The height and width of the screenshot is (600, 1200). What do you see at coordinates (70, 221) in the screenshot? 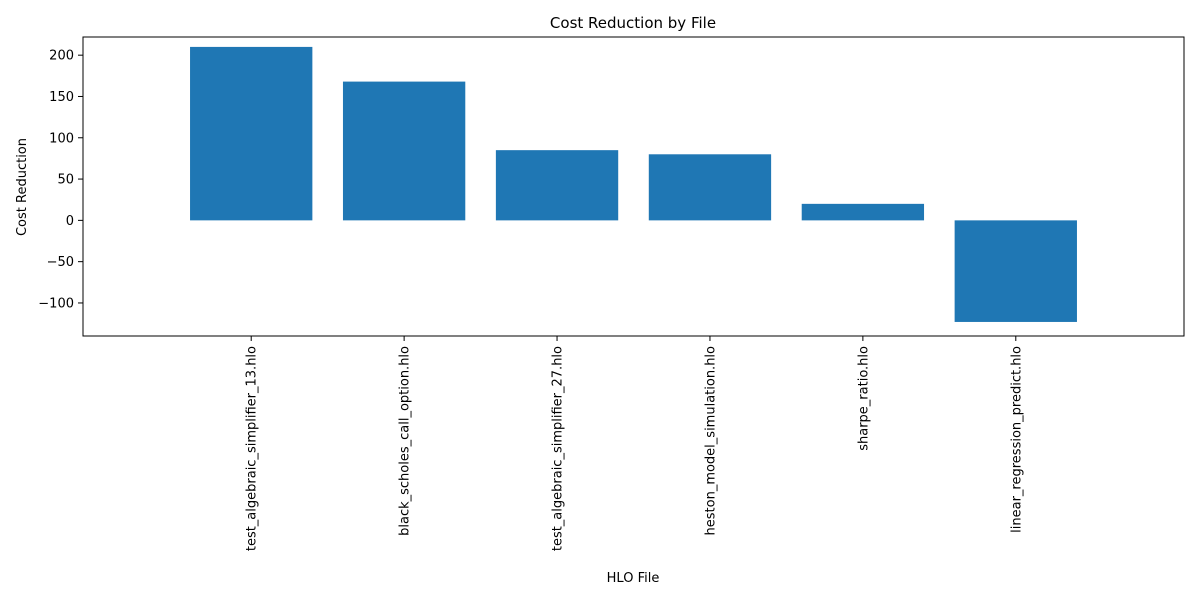
I see `y-tick-label: 0` at bounding box center [70, 221].